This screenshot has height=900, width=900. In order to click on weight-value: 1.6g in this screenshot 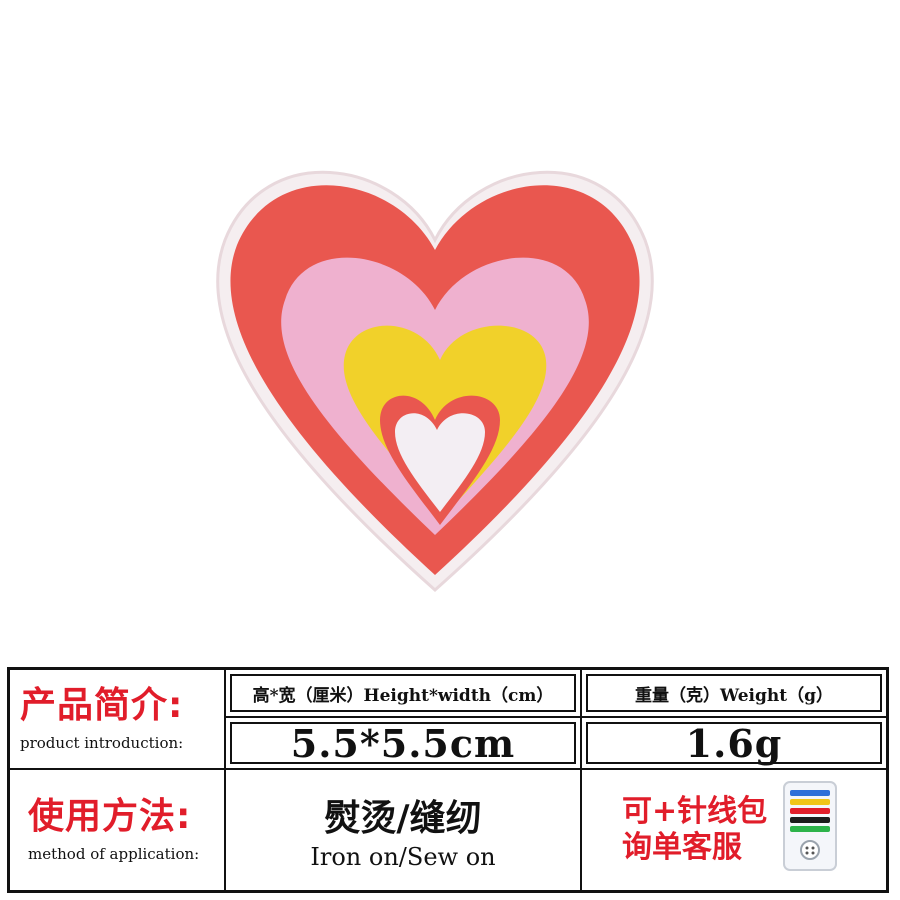, I will do `click(734, 743)`.